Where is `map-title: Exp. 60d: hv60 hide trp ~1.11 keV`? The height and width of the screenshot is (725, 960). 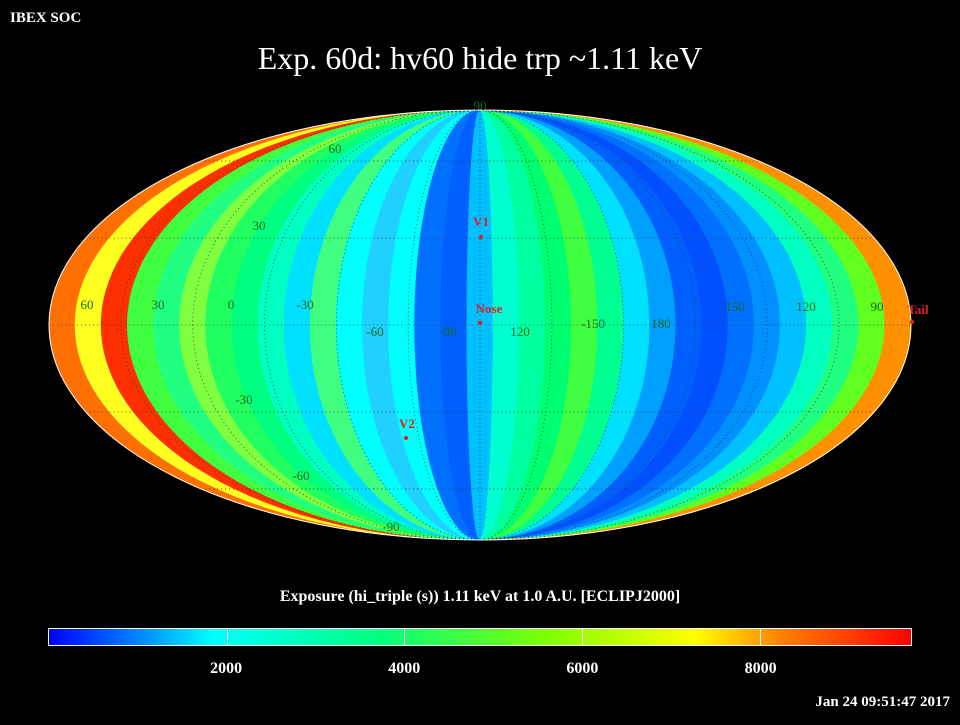 map-title: Exp. 60d: hv60 hide trp ~1.11 keV is located at coordinates (480, 58).